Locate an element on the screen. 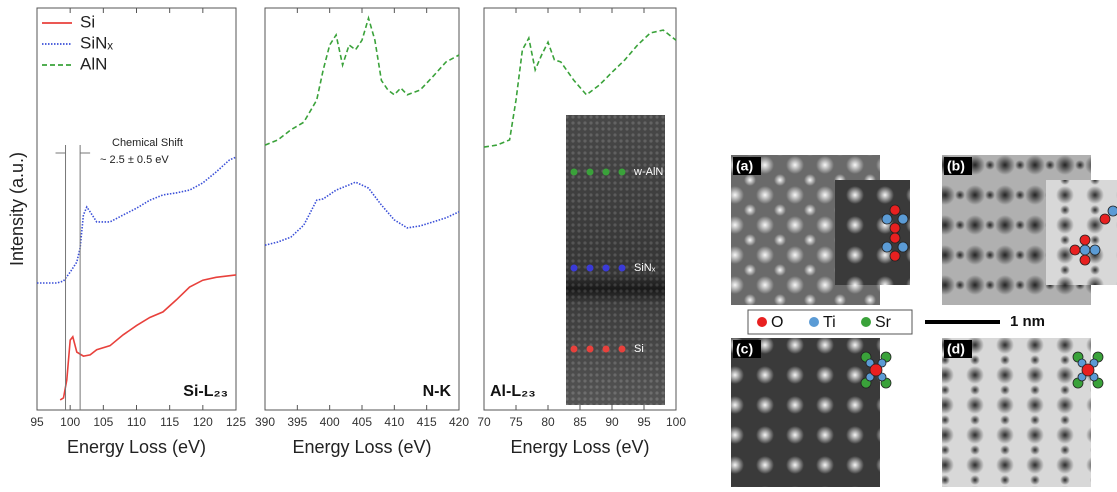 This screenshot has height=492, width=1117. x-tick-label: 75 is located at coordinates (516, 422).